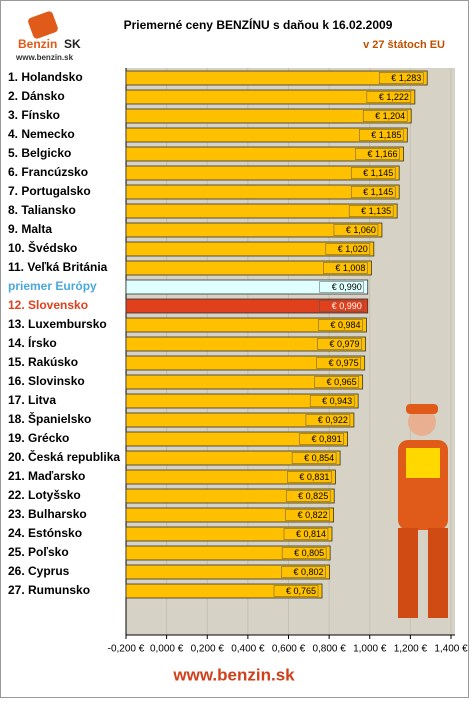 This screenshot has width=469, height=703. What do you see at coordinates (337, 401) in the screenshot?
I see `value-label: € 0,943` at bounding box center [337, 401].